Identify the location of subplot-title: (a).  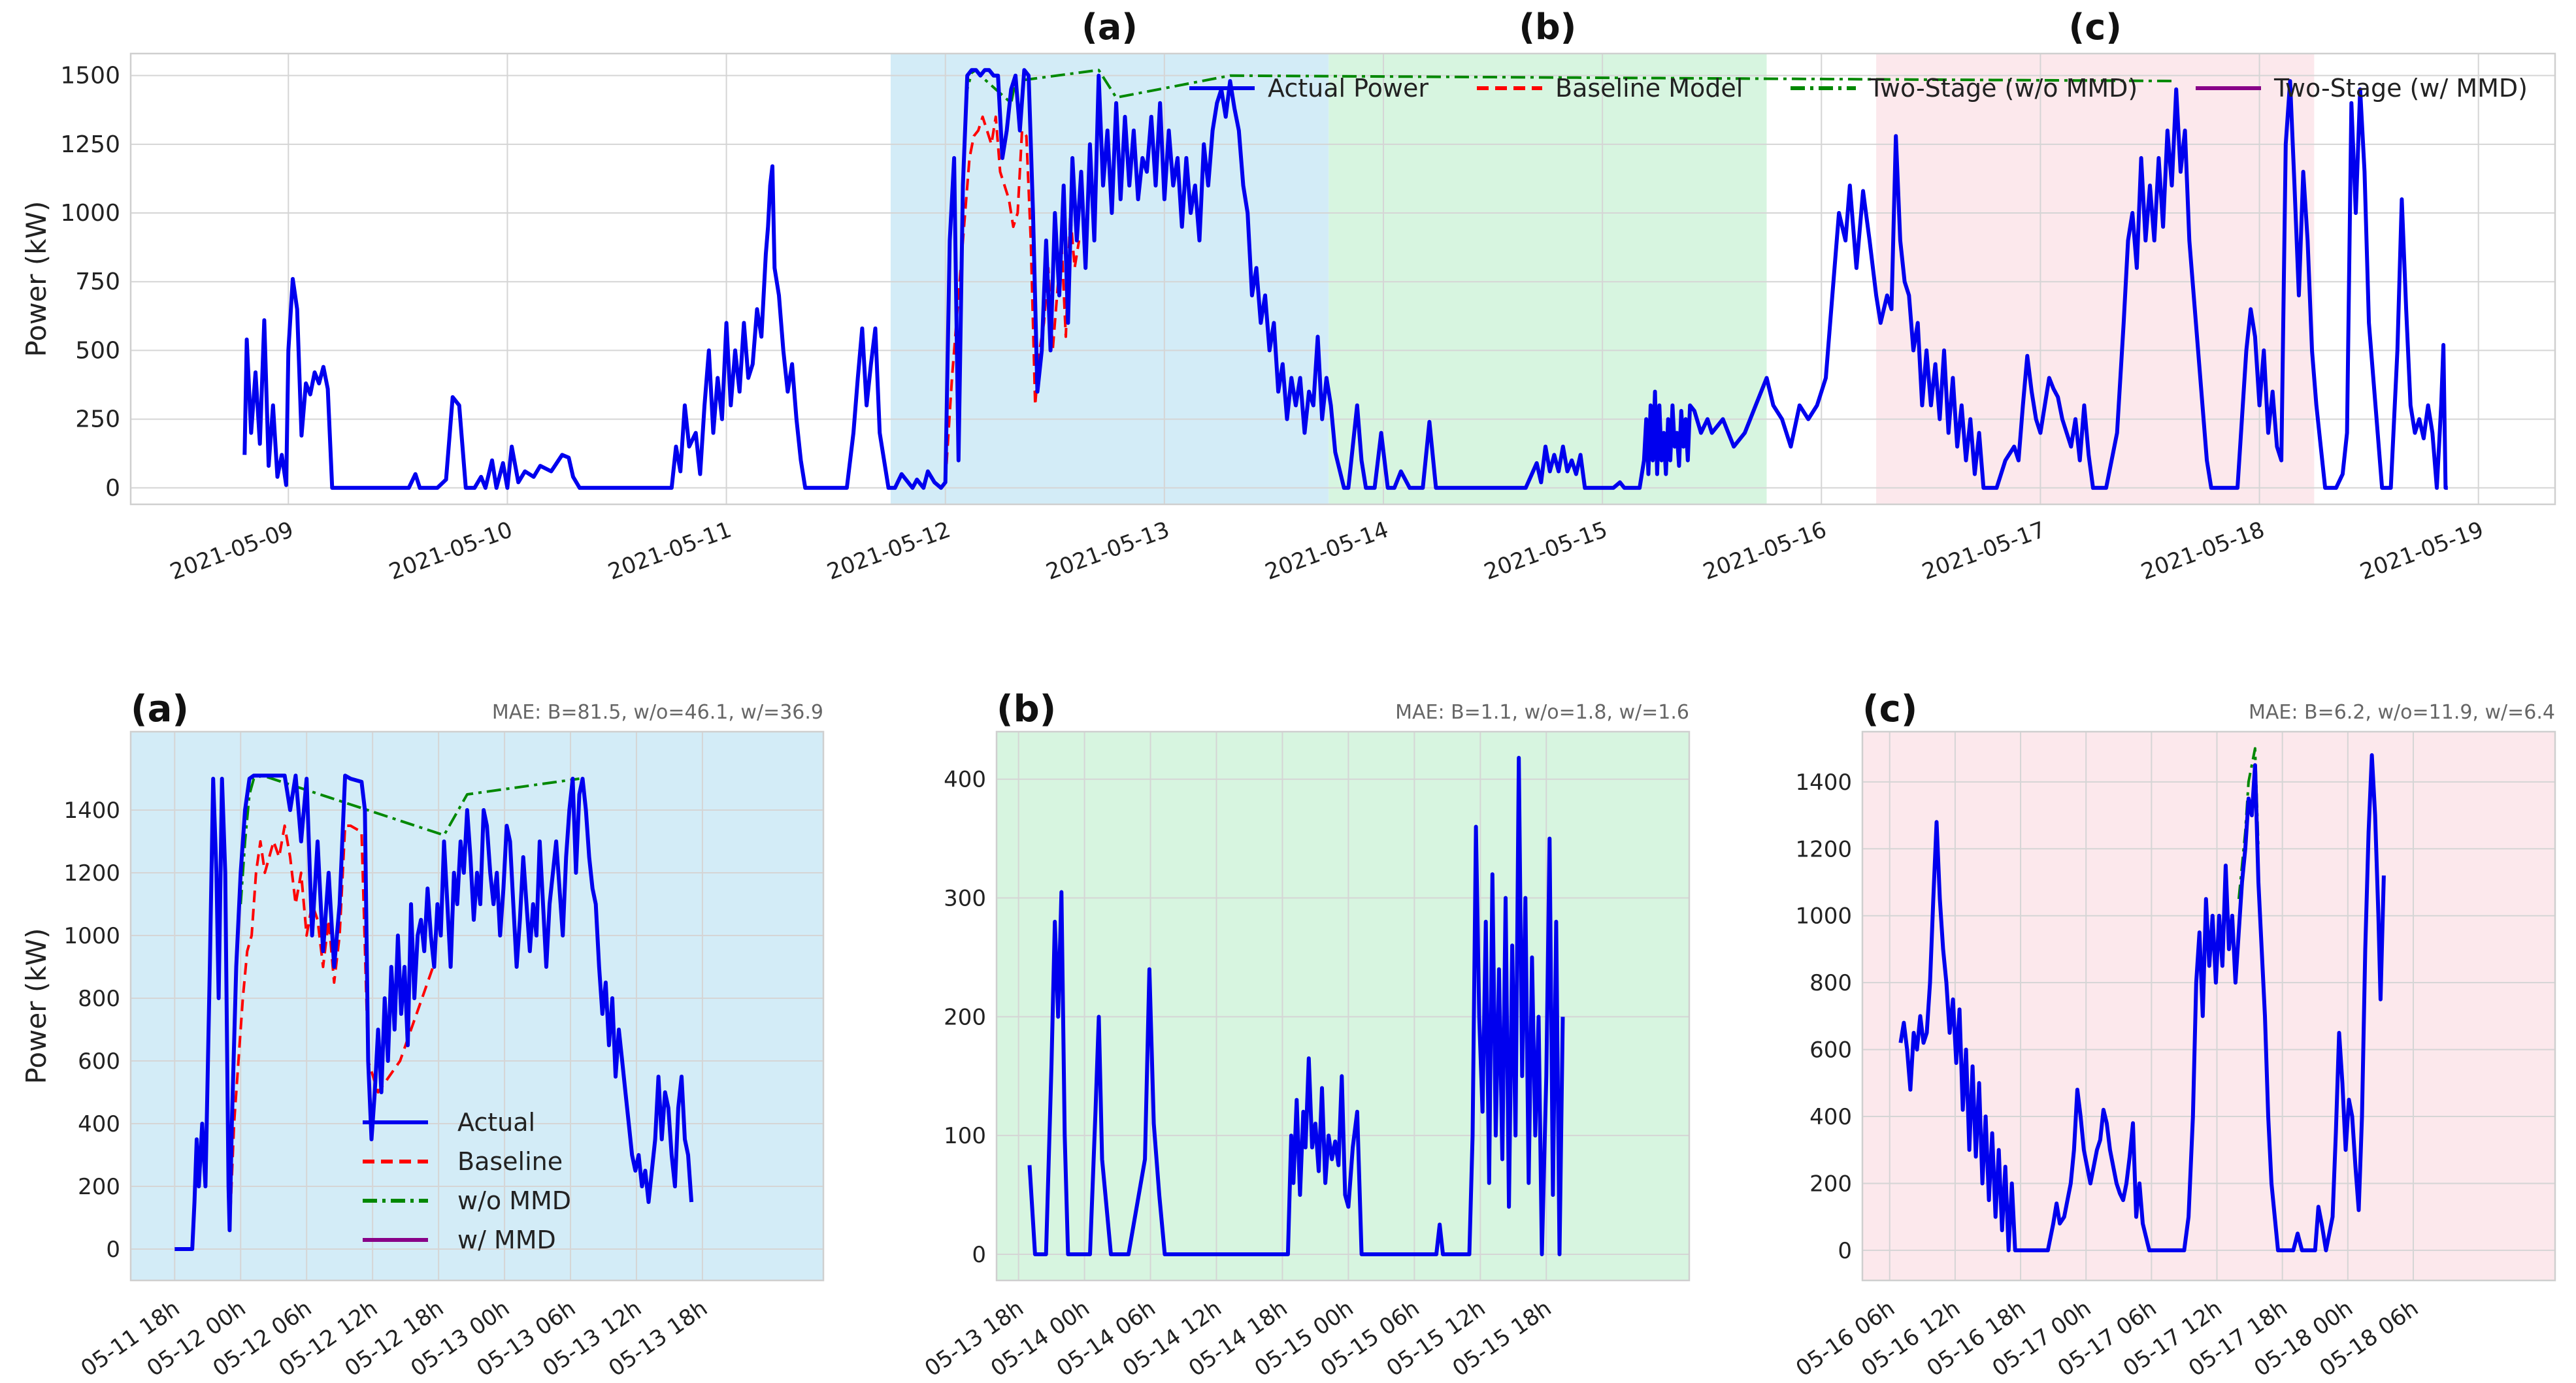
(160, 709).